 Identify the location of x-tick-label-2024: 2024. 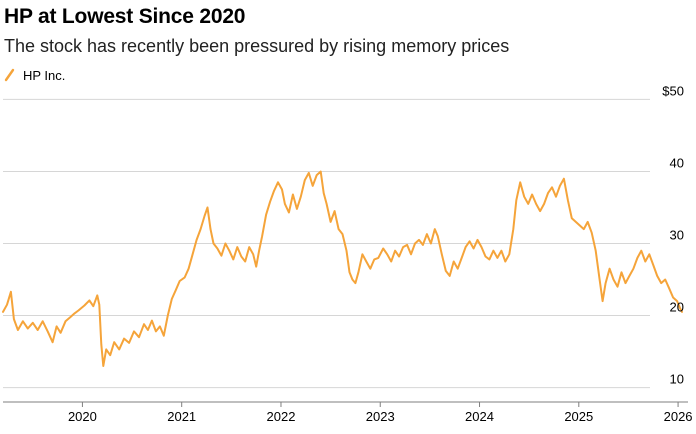
(479, 416).